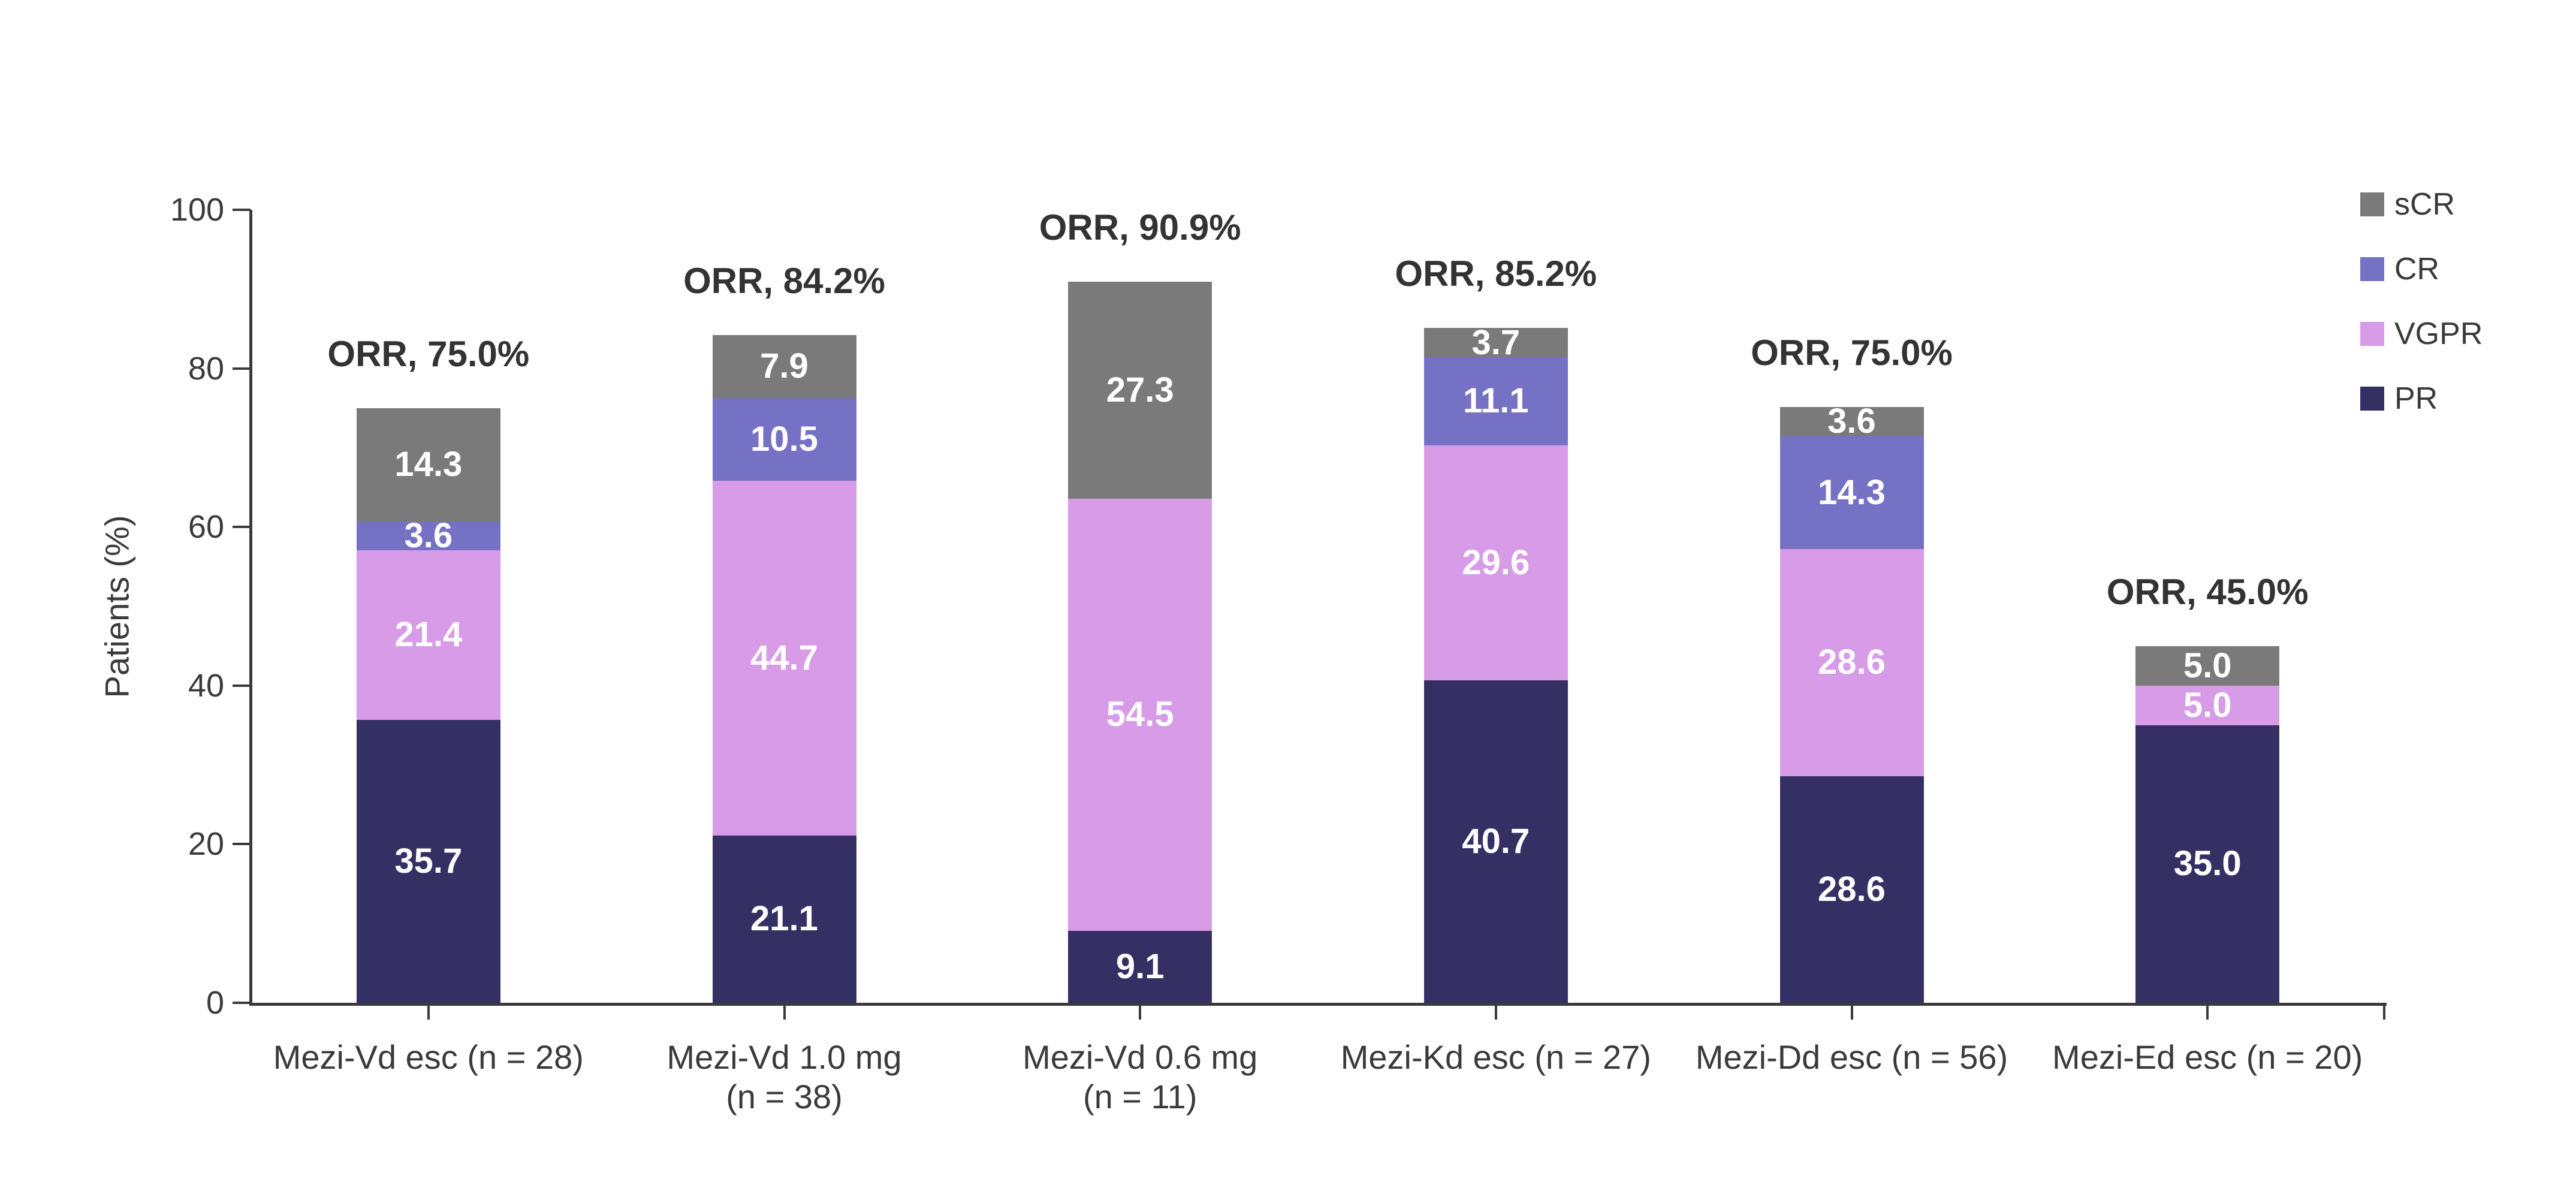 The height and width of the screenshot is (1200, 2576). I want to click on segment-value-label: 7.9, so click(785, 366).